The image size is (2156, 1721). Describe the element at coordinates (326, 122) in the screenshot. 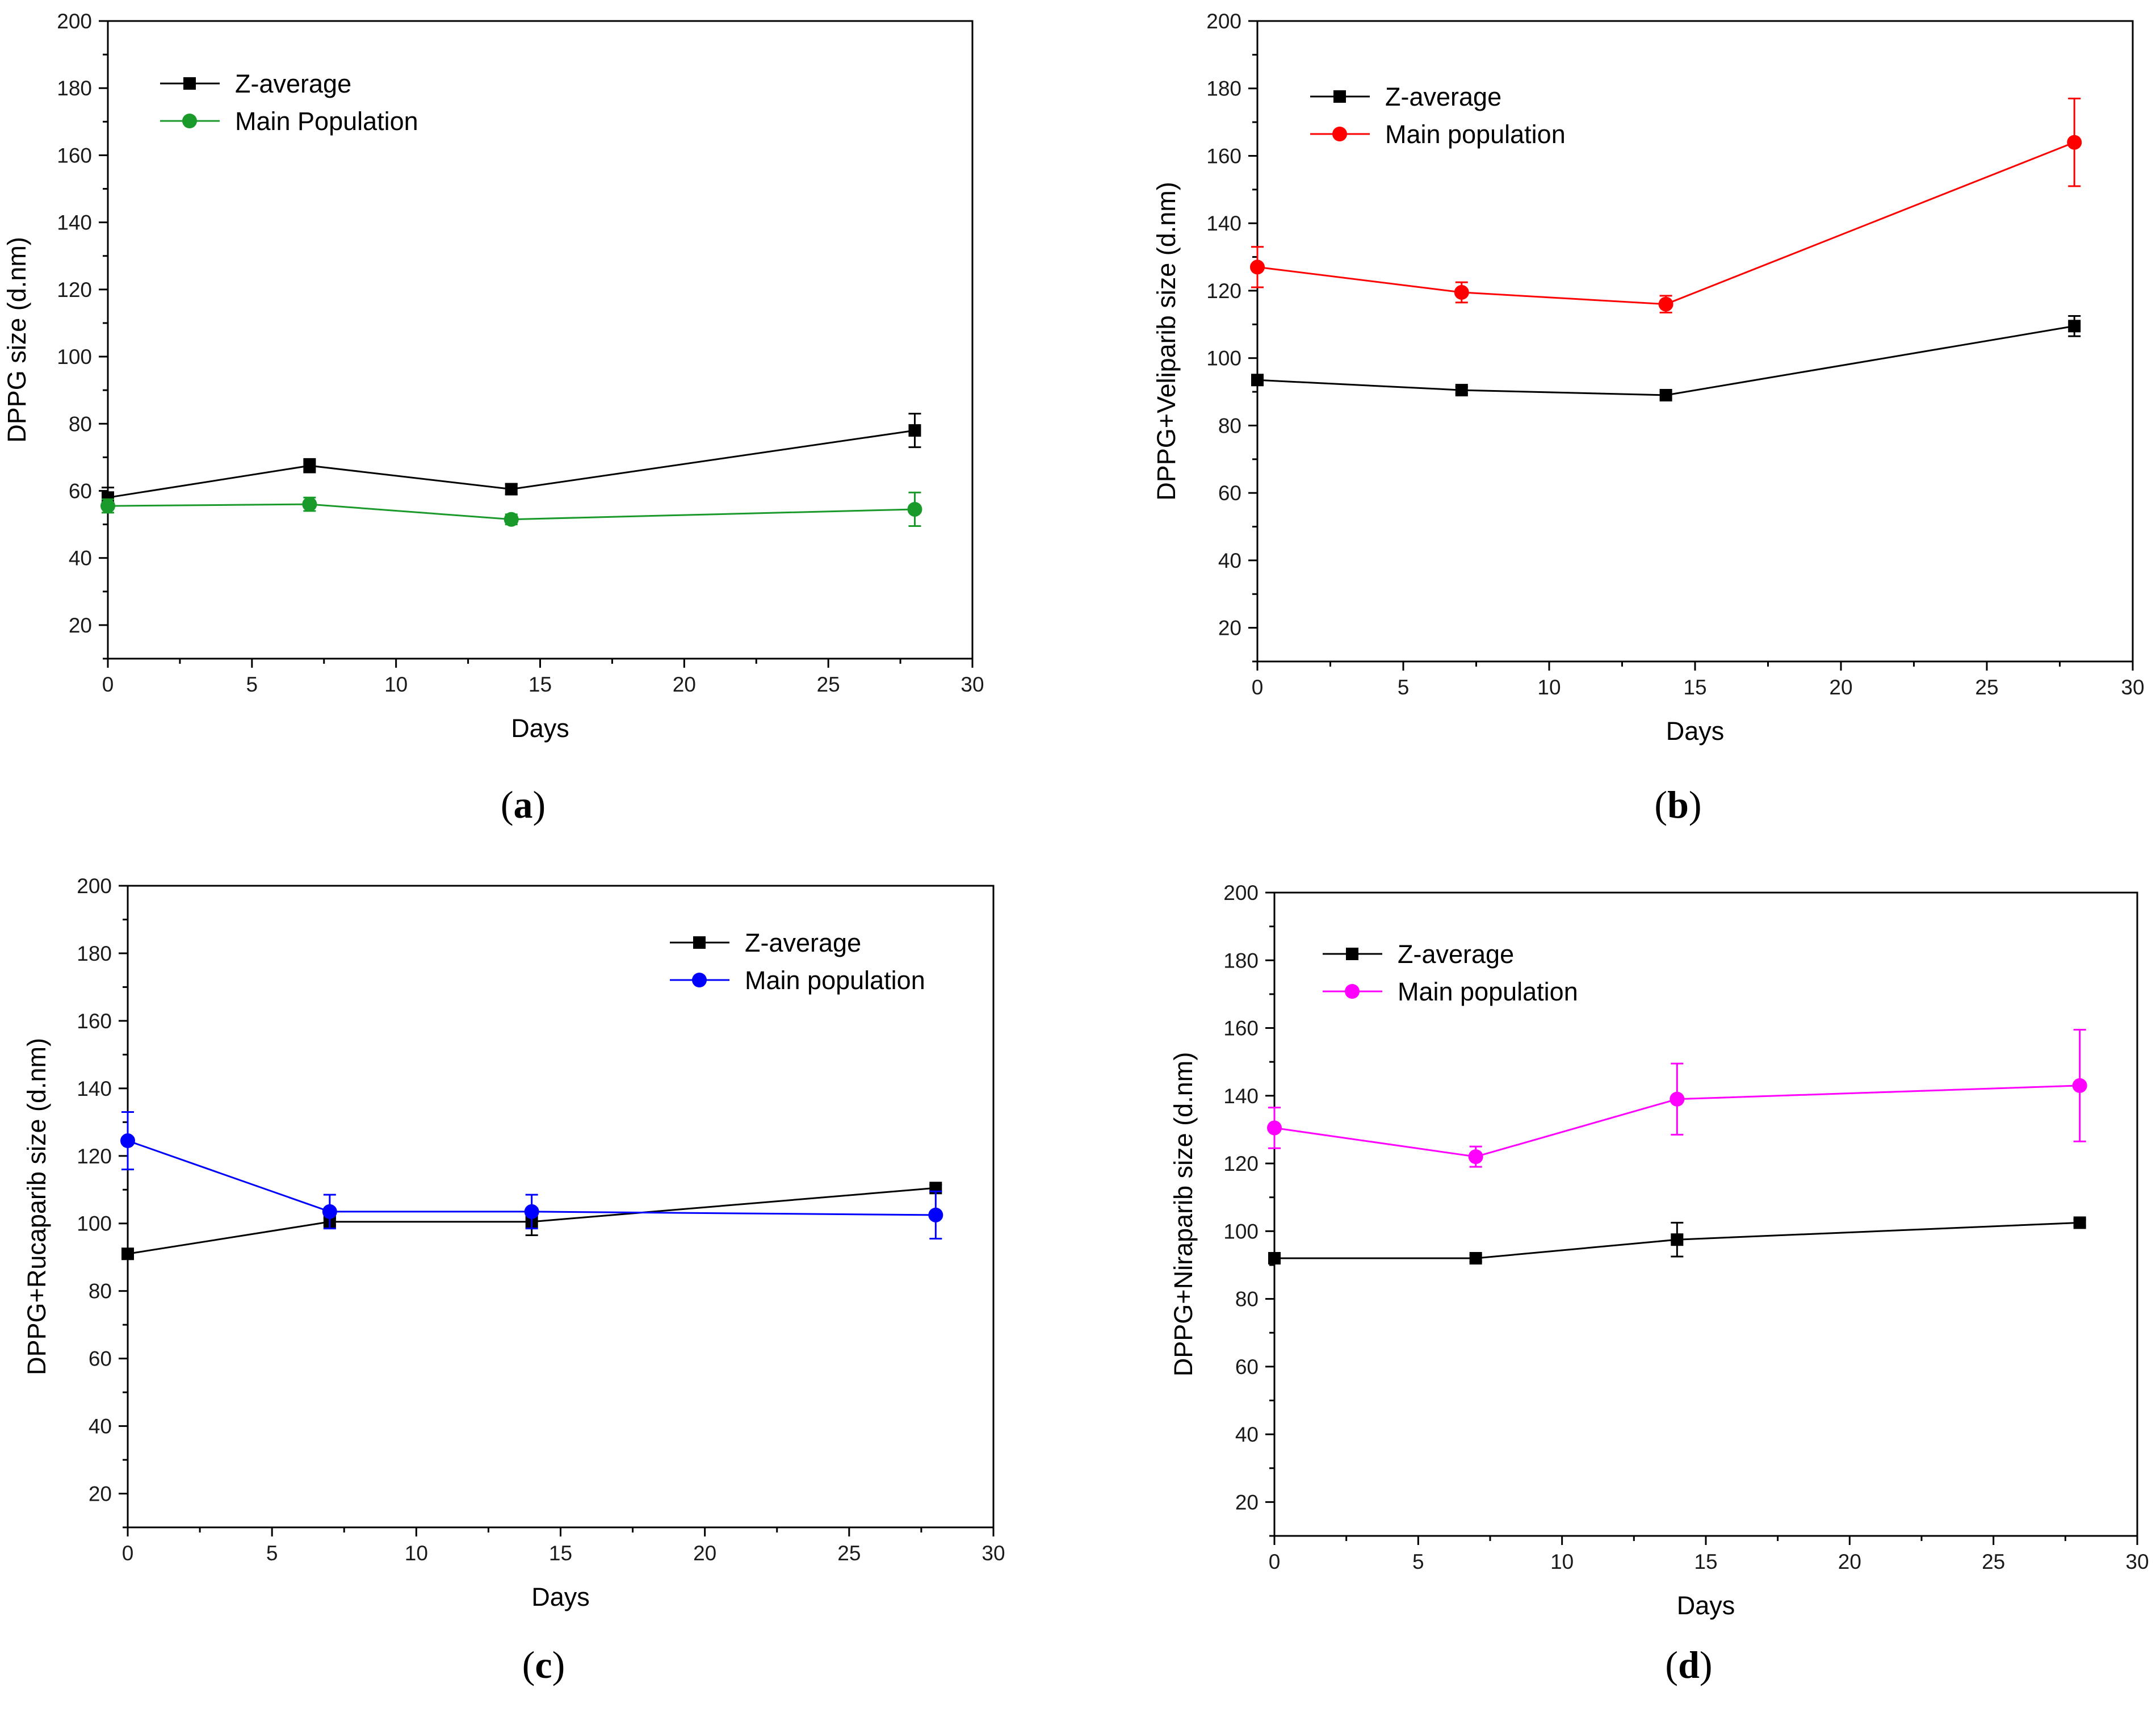

I see `legend-label: Main Population` at that location.